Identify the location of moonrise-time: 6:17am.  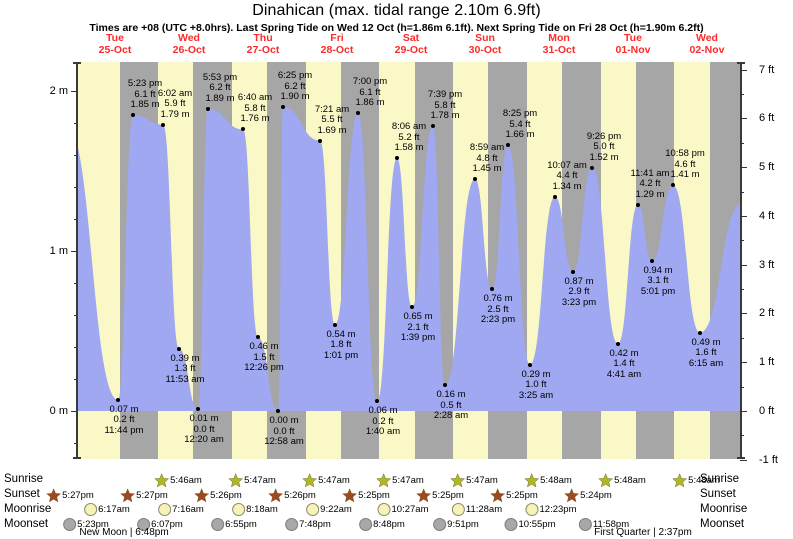
(114, 509).